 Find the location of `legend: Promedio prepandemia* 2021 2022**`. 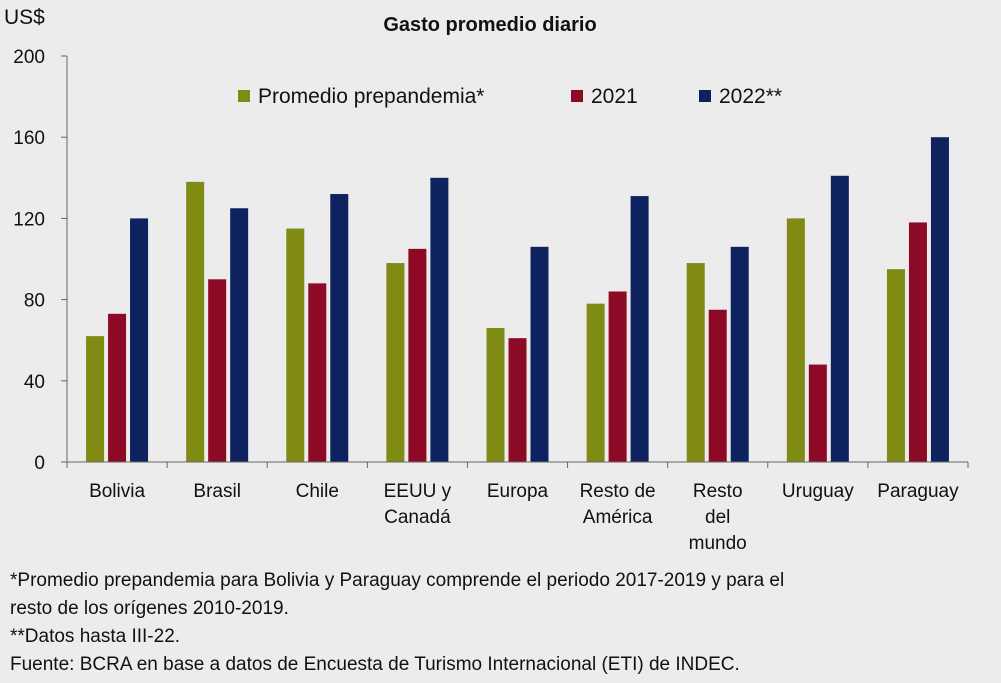

legend: Promedio prepandemia* 2021 2022** is located at coordinates (510, 96).